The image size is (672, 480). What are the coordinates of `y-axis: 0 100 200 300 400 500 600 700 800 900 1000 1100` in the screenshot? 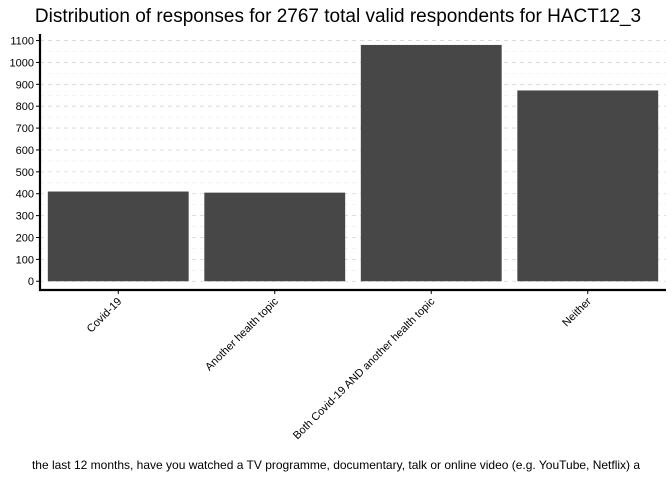 It's located at (26, 162).